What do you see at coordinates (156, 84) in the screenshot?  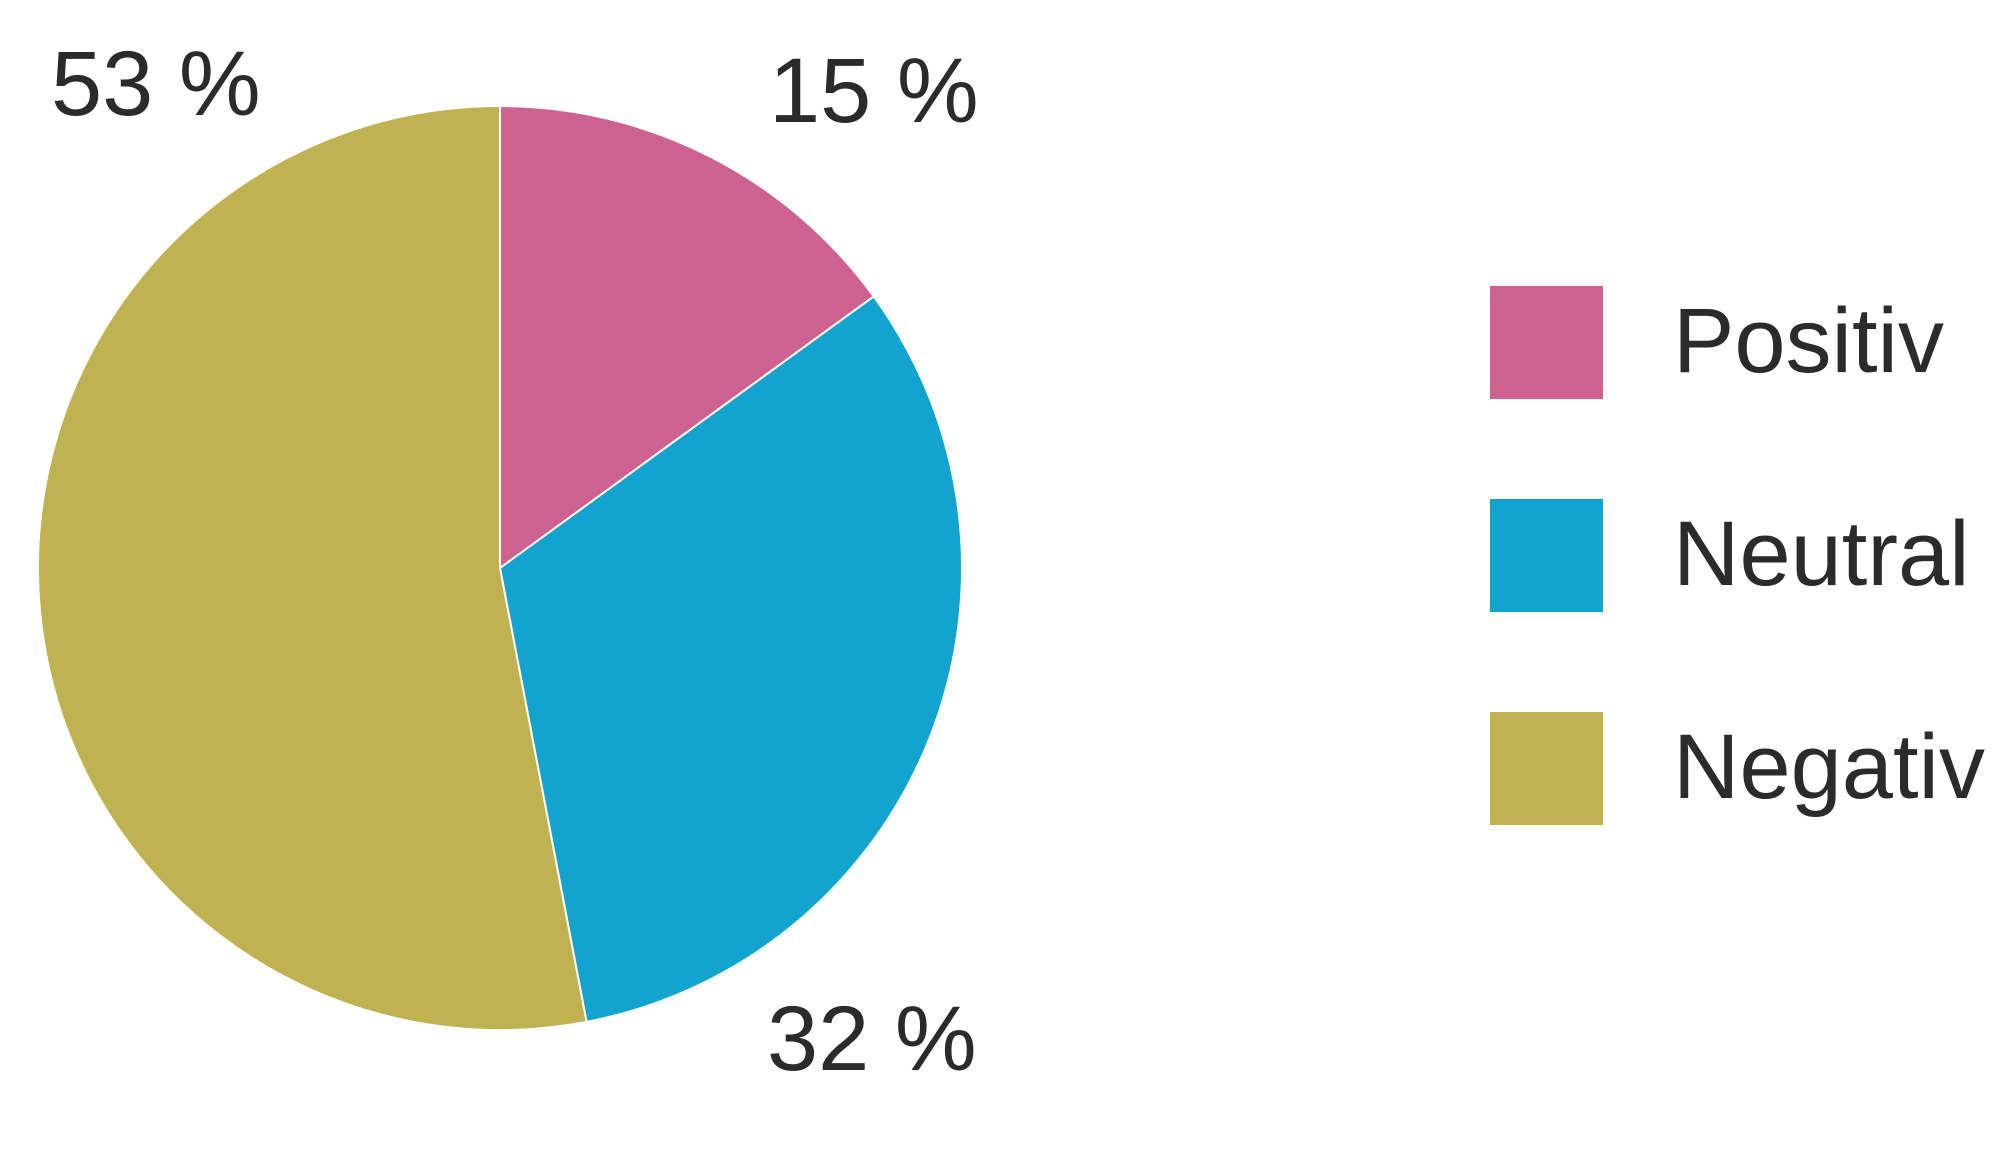 I see `data-label-negativ: 53 %` at bounding box center [156, 84].